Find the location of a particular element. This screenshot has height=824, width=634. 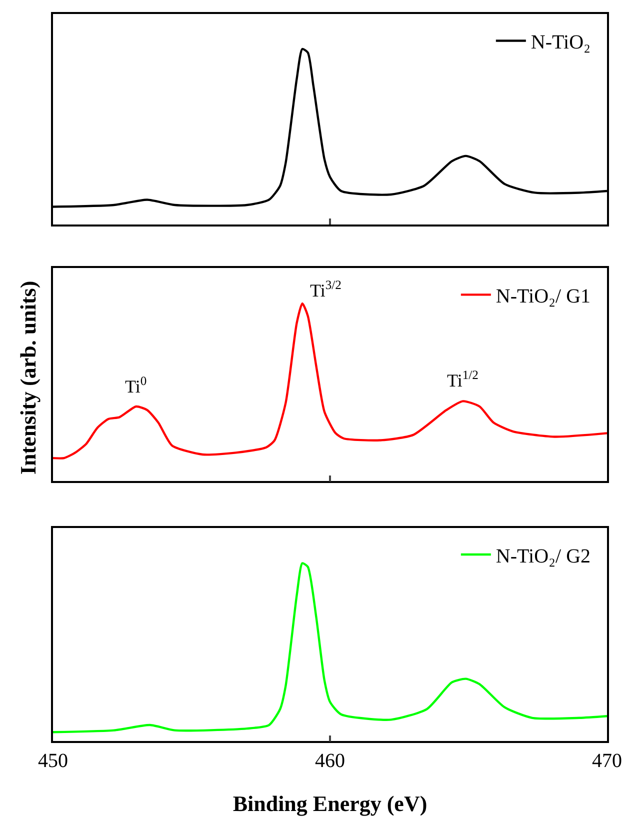

x-tick-label: 460 is located at coordinates (330, 761).